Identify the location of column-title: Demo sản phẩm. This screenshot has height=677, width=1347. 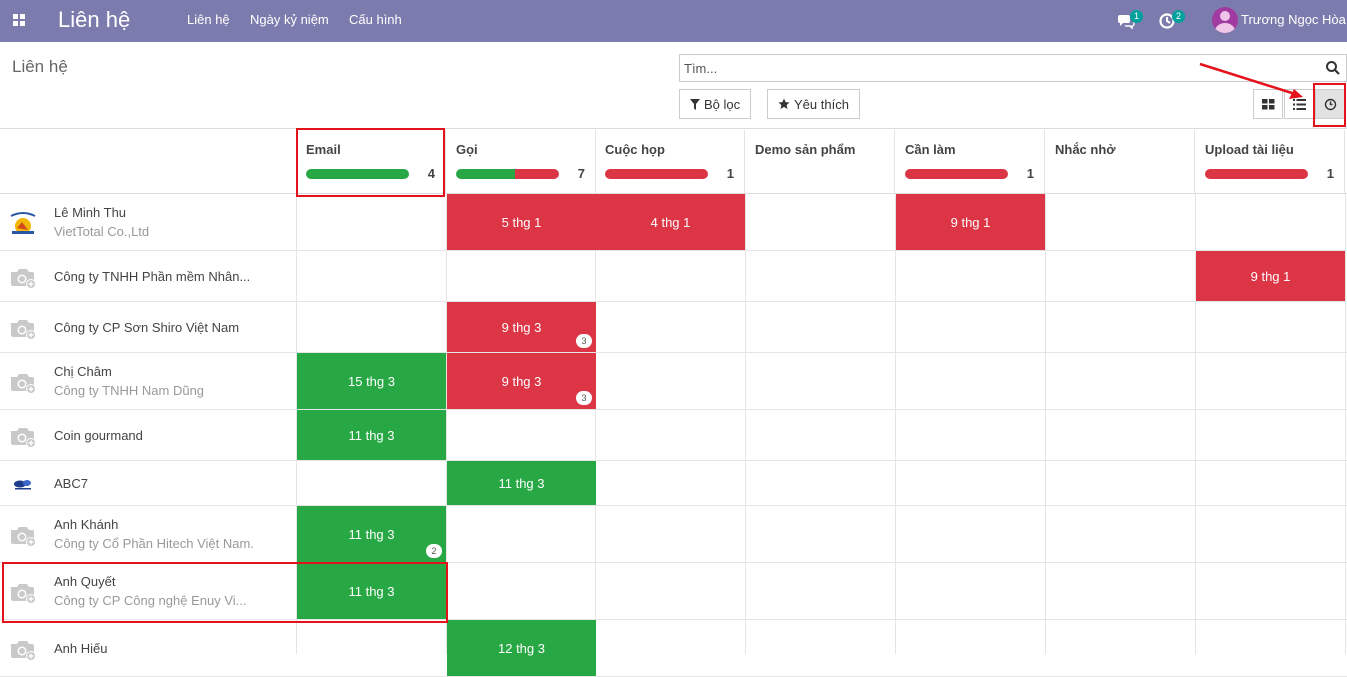
(805, 149).